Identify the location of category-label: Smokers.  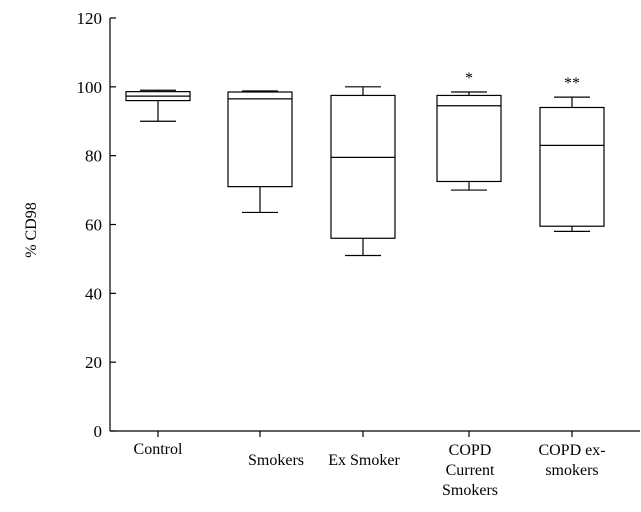
(276, 460).